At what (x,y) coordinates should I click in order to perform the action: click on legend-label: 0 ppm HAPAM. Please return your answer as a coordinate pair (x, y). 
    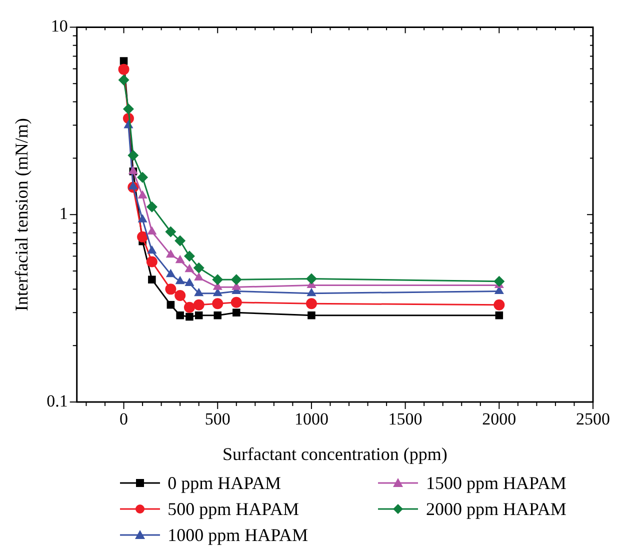
    Looking at the image, I should click on (224, 483).